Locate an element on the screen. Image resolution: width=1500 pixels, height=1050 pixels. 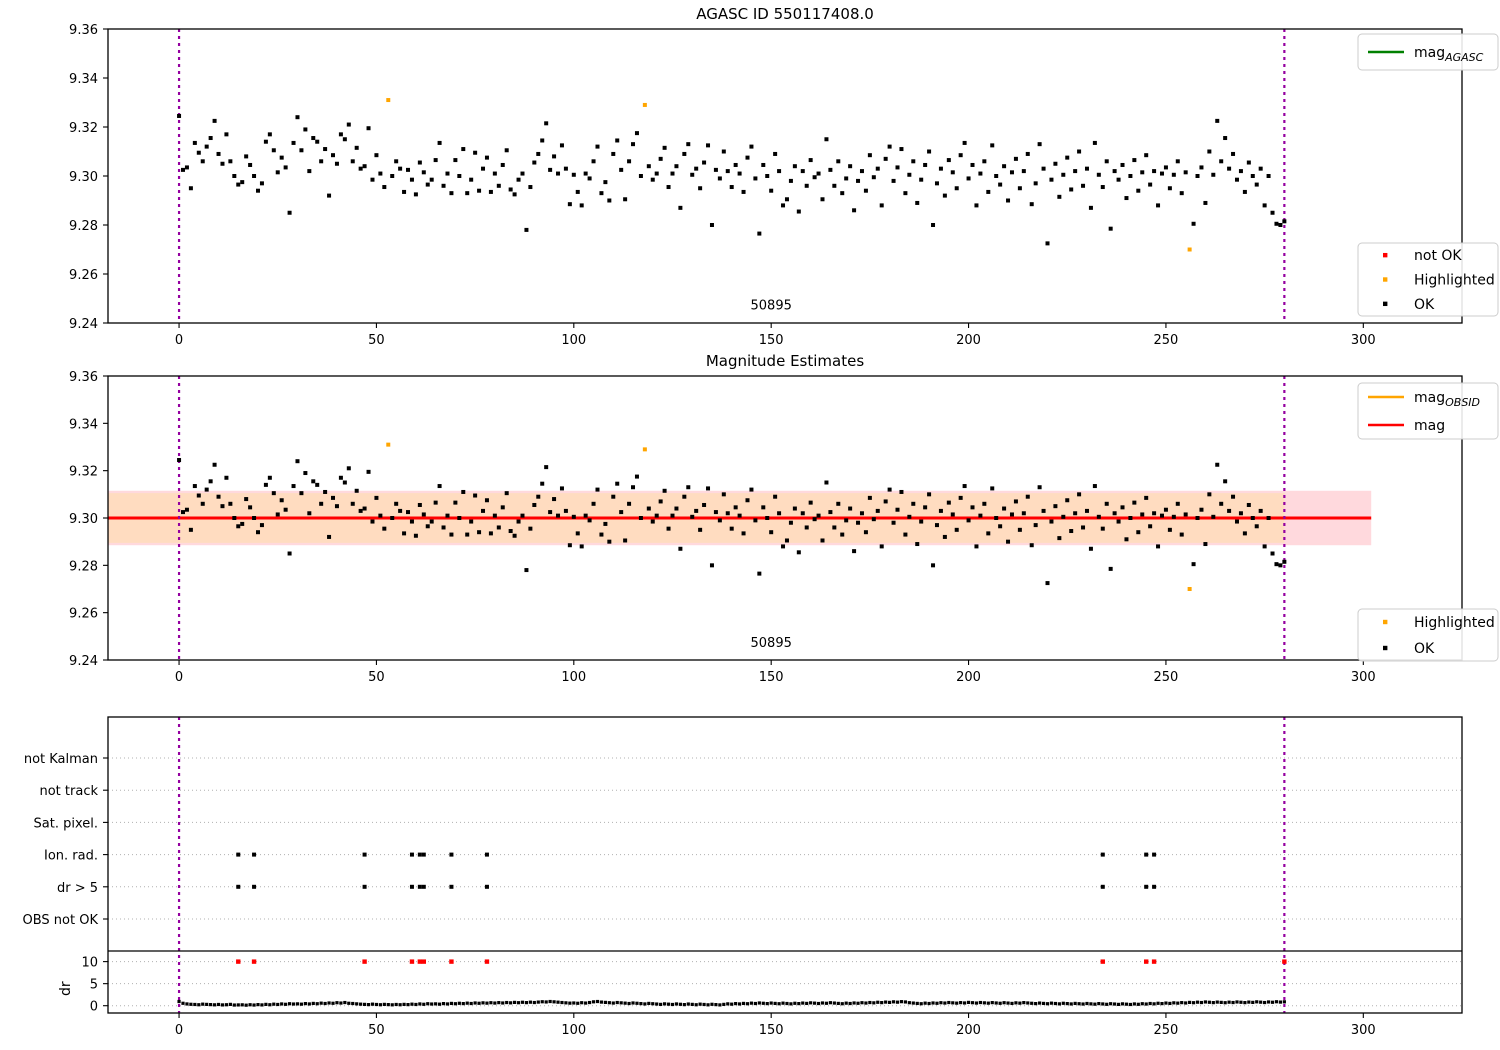
flag-marker is located at coordinates (411, 886).